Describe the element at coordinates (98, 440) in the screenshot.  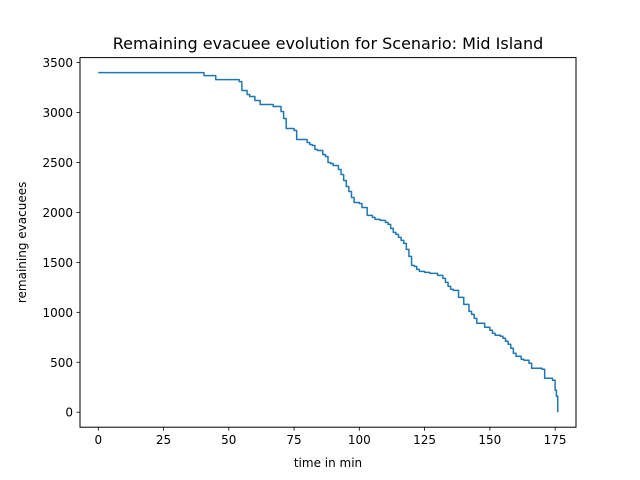
I see `x-tick-label: 0` at that location.